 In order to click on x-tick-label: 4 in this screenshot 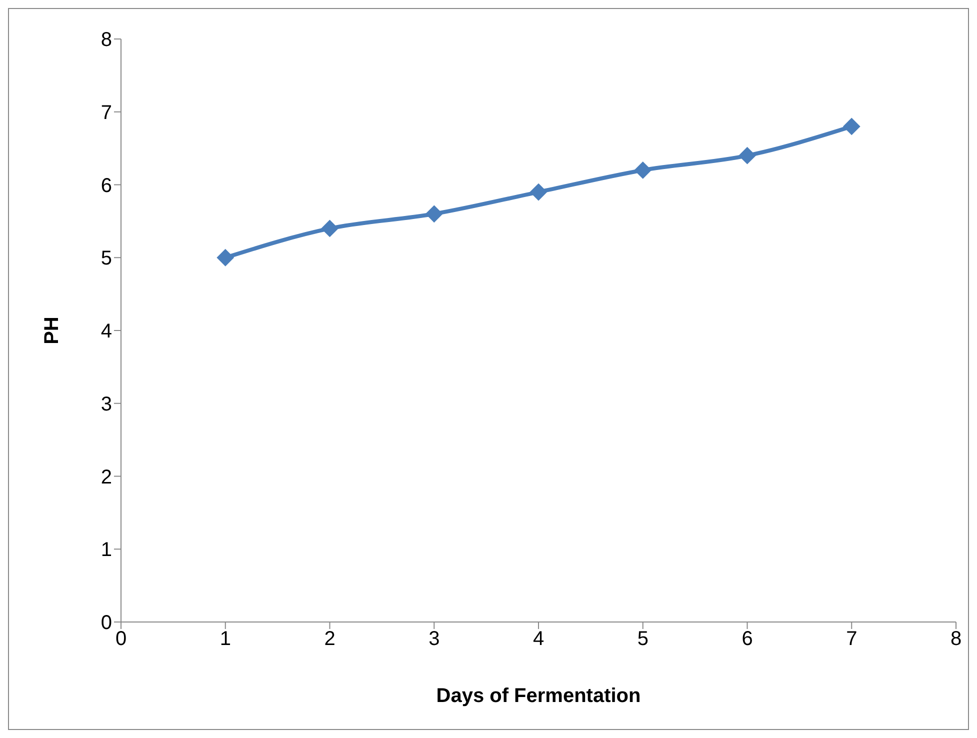, I will do `click(538, 639)`.